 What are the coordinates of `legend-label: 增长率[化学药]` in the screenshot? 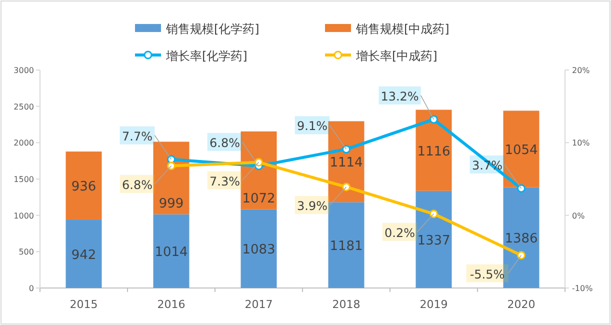 It's located at (206, 56).